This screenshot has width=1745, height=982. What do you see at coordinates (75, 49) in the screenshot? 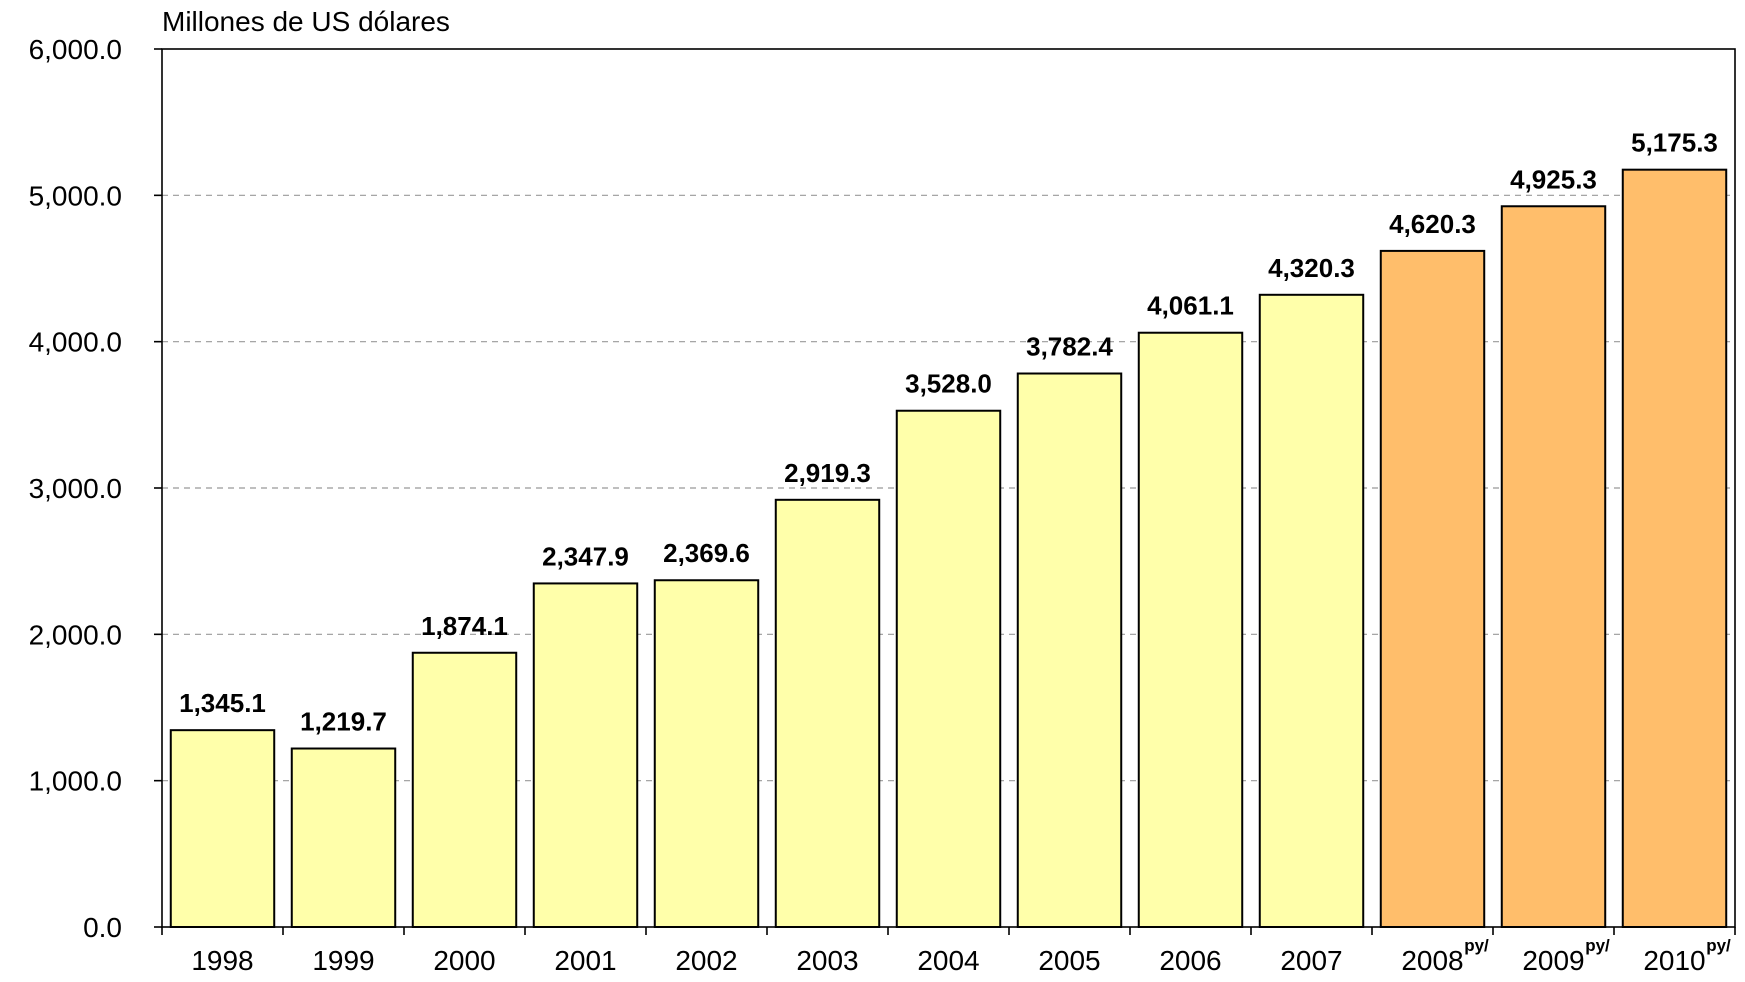
I see `y-tick-label: 6,000.0` at bounding box center [75, 49].